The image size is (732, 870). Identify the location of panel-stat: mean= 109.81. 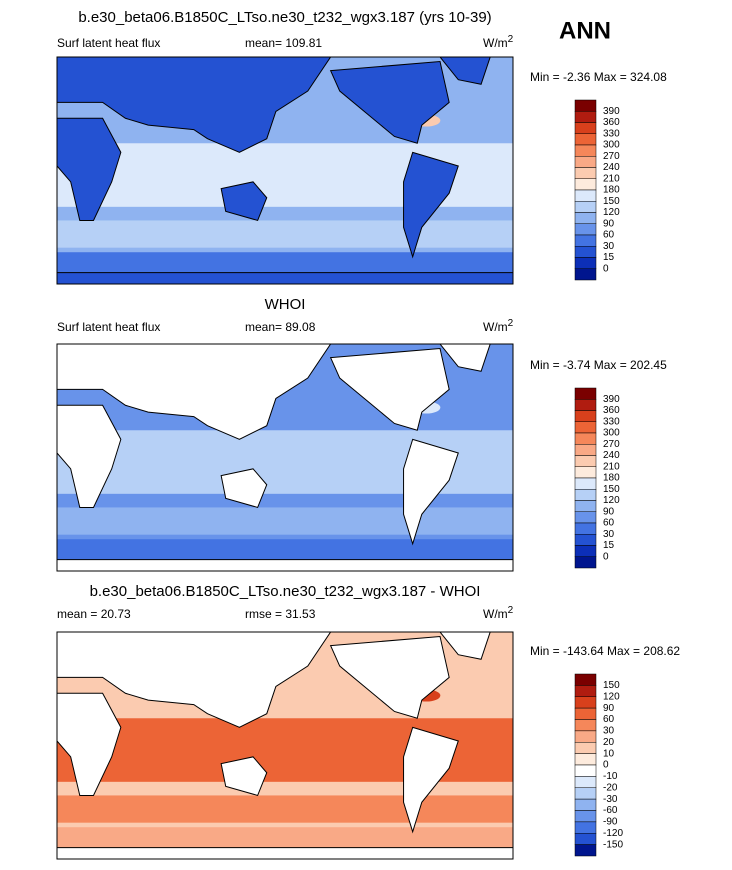
(283, 43).